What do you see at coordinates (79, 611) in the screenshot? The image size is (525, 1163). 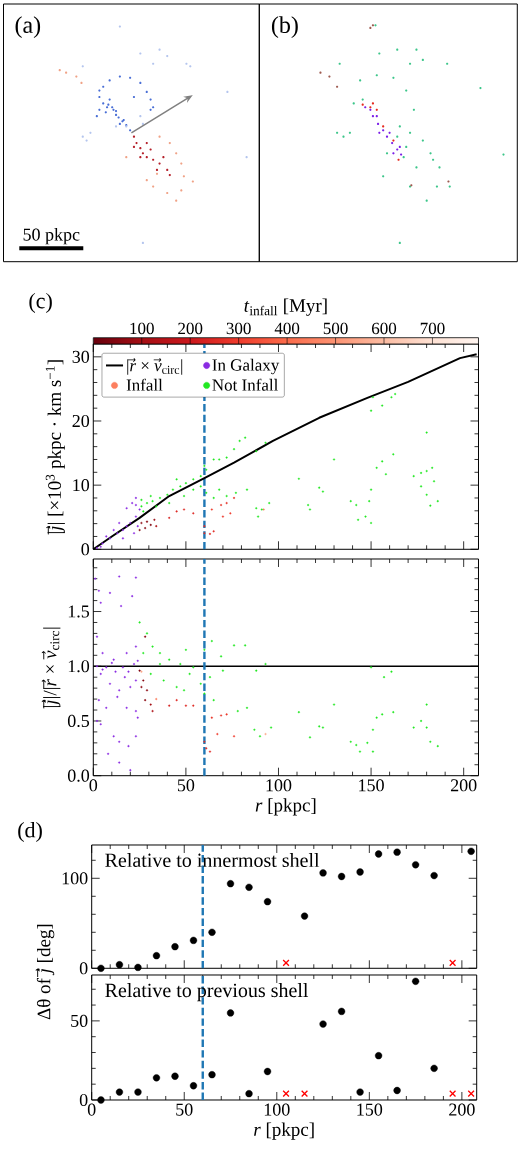 I see `y-tick-label: 1.5` at bounding box center [79, 611].